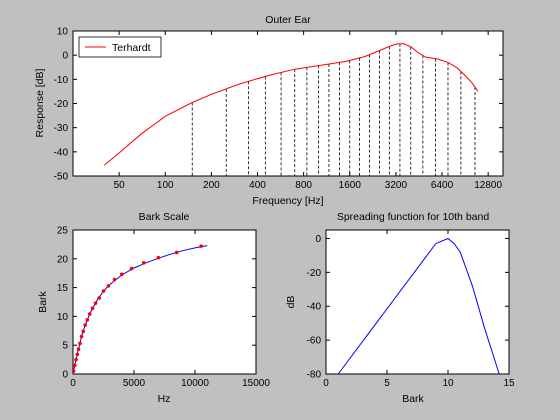  Describe the element at coordinates (61, 80) in the screenshot. I see `outer-ear-ytick-label: -10` at that location.